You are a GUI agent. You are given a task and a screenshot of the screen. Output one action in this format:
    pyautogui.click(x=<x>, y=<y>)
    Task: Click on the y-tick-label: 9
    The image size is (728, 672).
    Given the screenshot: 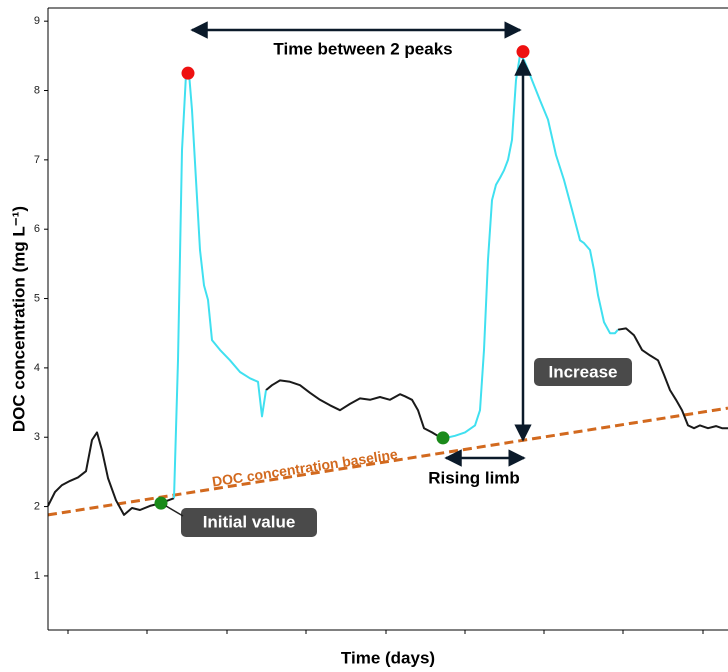 What is the action you would take?
    pyautogui.click(x=37, y=21)
    